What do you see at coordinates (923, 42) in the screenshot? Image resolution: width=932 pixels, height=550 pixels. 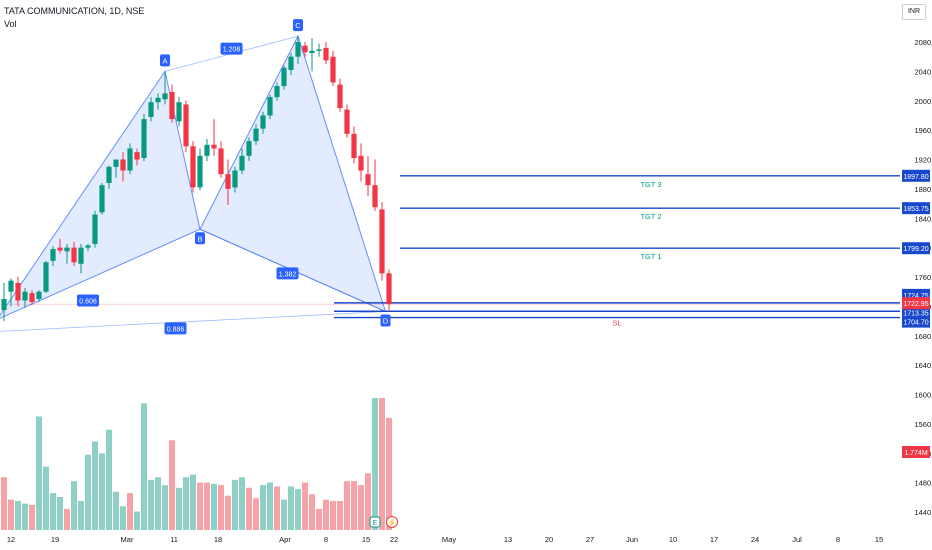 I see `y-tick-label: 2080.00` at bounding box center [923, 42].